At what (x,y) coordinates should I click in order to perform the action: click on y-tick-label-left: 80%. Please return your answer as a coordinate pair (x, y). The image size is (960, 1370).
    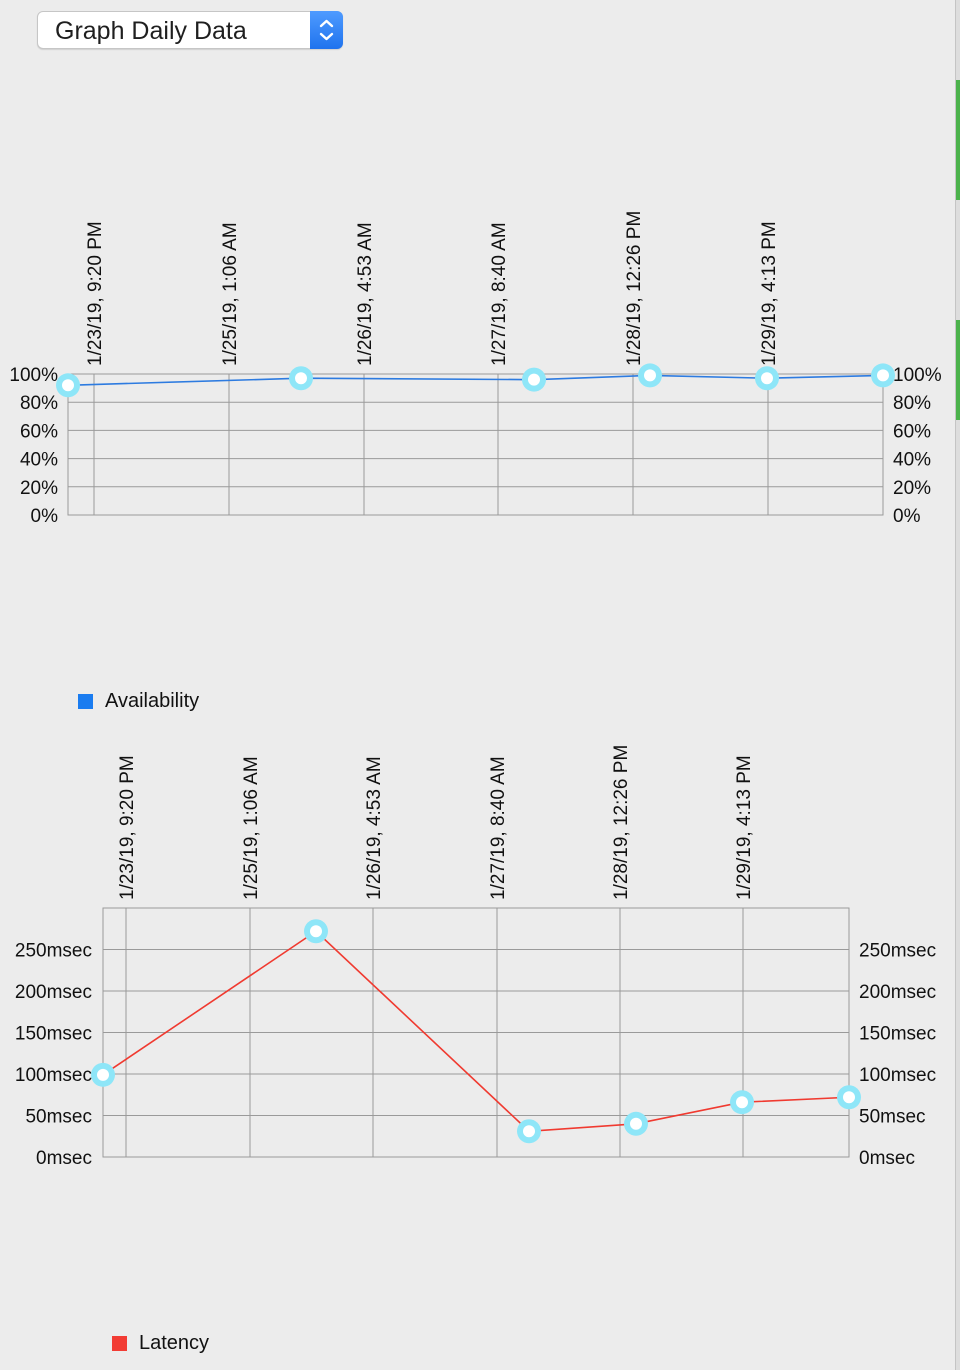
    Looking at the image, I should click on (39, 403).